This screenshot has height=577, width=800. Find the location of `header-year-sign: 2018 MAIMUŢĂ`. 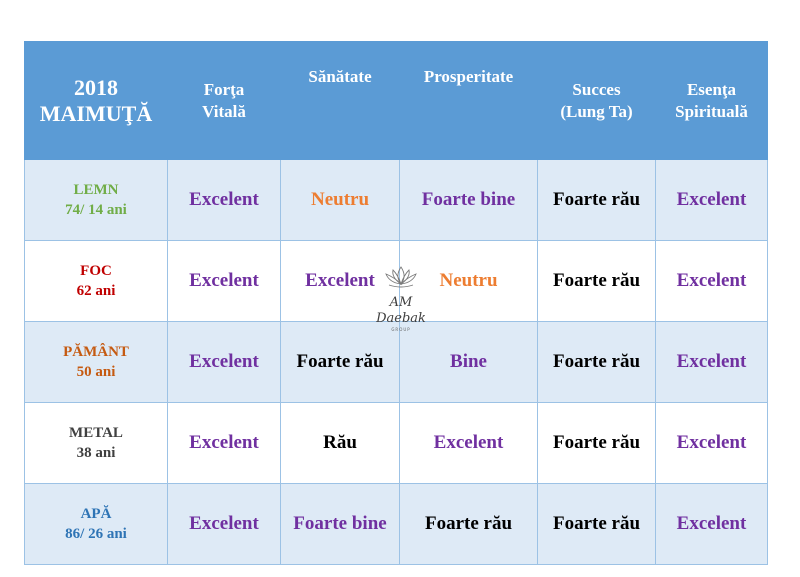

header-year-sign: 2018 MAIMUŢĂ is located at coordinates (96, 101).